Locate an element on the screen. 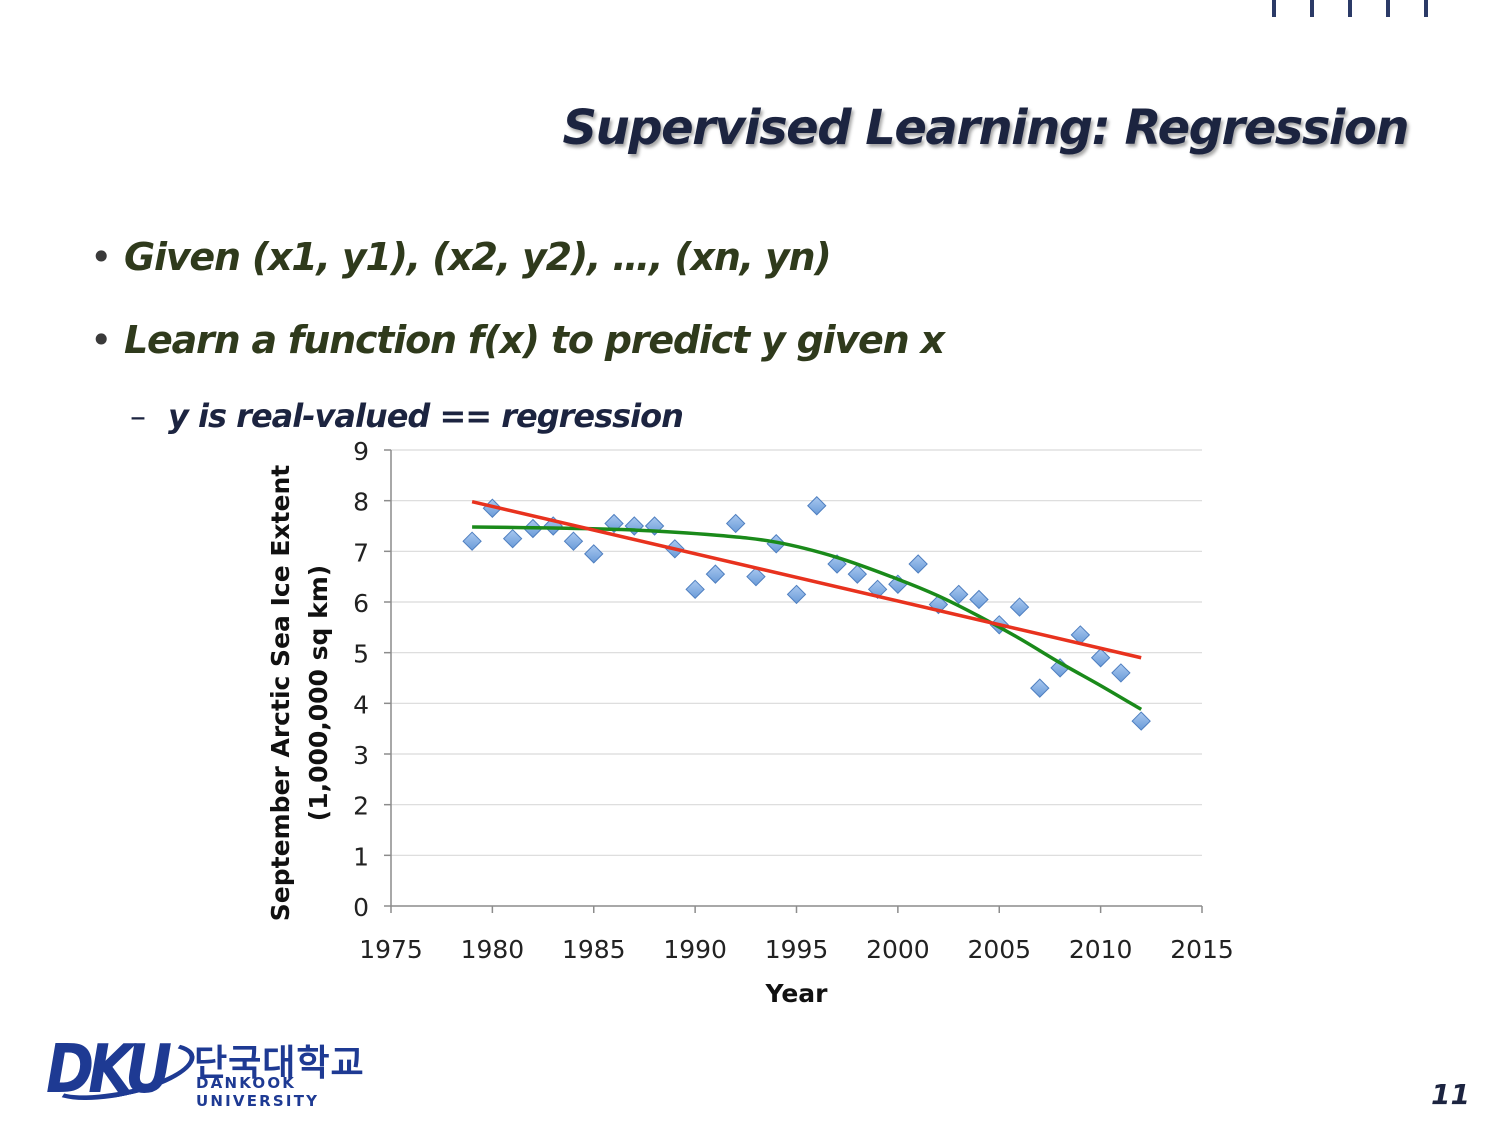 This screenshot has height=1125, width=1500. page-number: 11 is located at coordinates (1450, 1094).